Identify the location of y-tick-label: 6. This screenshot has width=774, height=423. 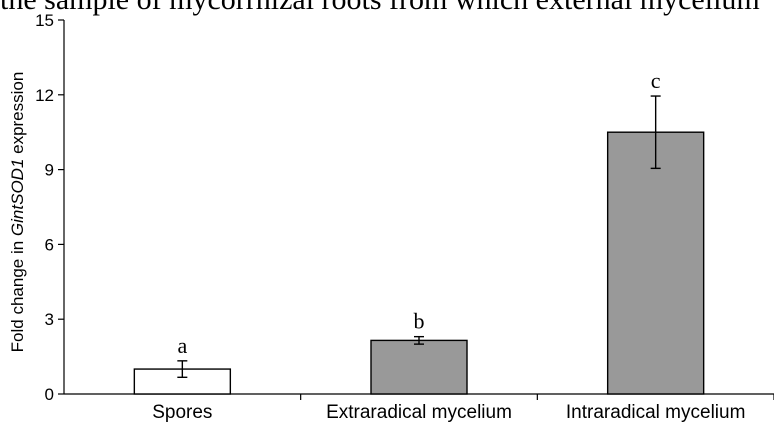
(49, 244).